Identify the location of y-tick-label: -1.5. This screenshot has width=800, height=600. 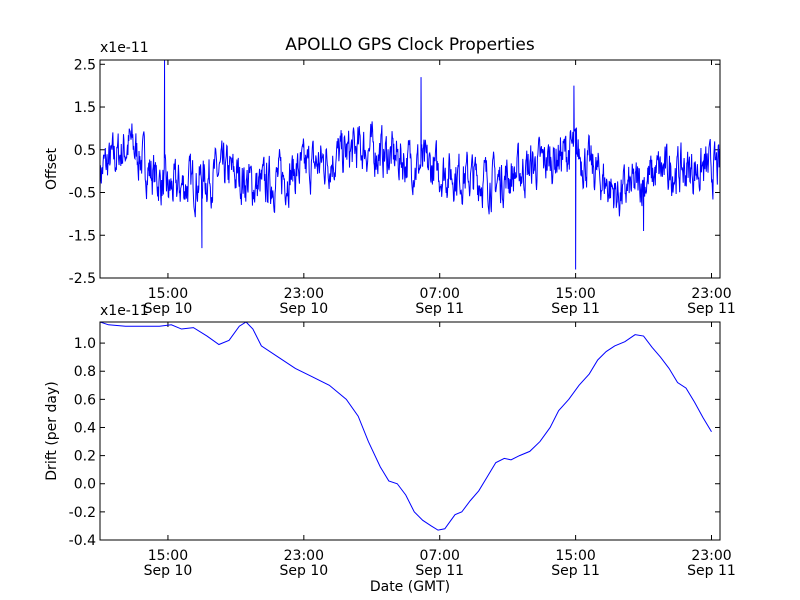
(82, 236).